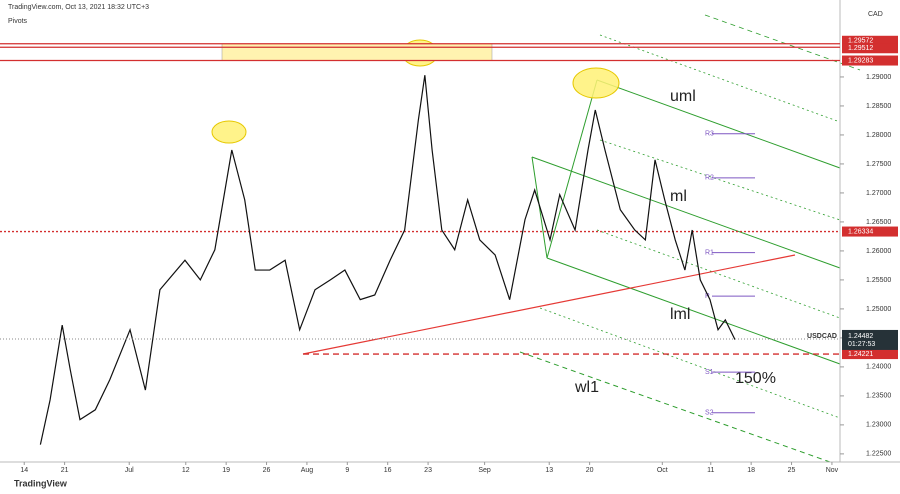 This screenshot has width=900, height=494. Describe the element at coordinates (878, 309) in the screenshot. I see `y-tick-label: 1.25000` at that location.